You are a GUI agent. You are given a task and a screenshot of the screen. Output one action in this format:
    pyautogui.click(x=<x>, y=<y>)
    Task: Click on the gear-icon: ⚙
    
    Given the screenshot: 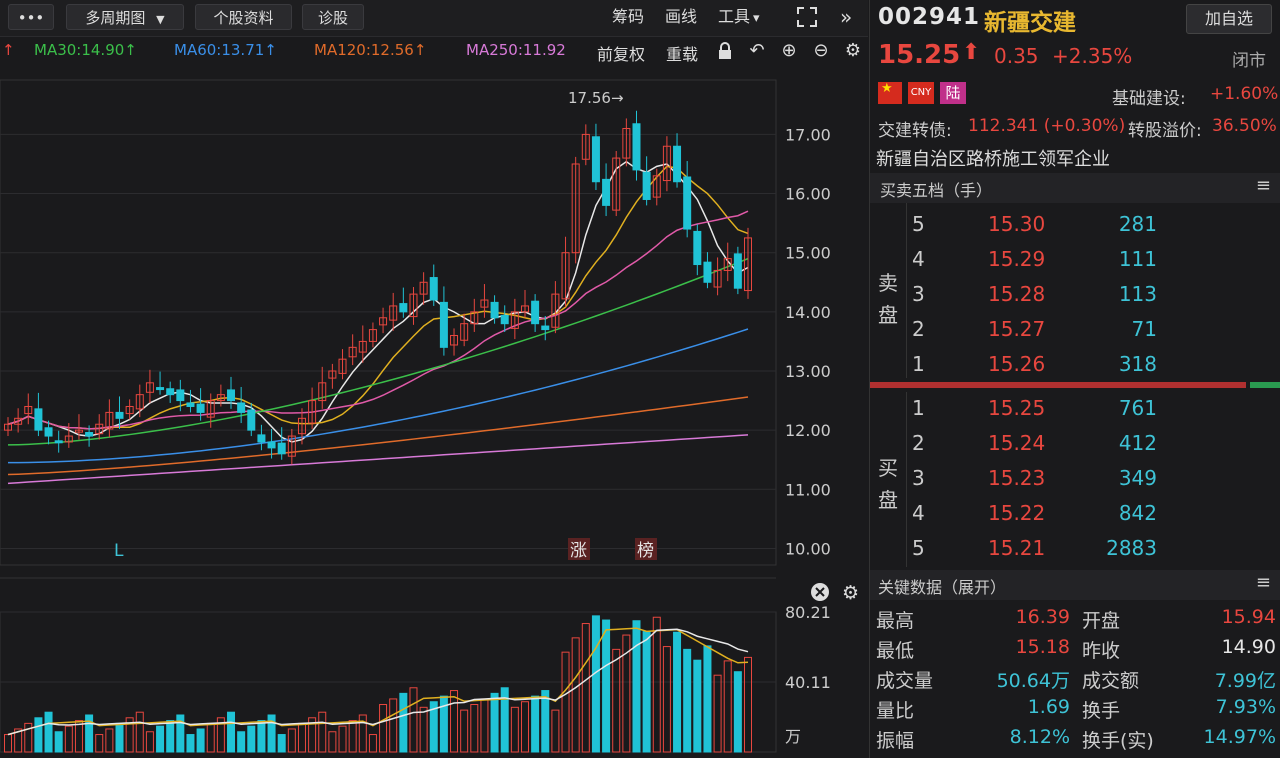 What is the action you would take?
    pyautogui.click(x=853, y=50)
    